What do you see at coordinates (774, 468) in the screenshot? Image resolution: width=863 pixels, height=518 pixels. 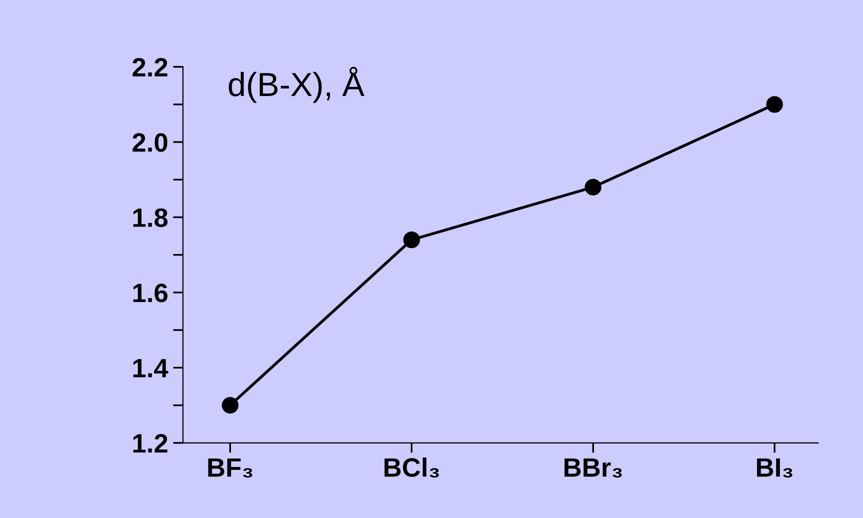 I see `x-tick-label: BI₃` at bounding box center [774, 468].